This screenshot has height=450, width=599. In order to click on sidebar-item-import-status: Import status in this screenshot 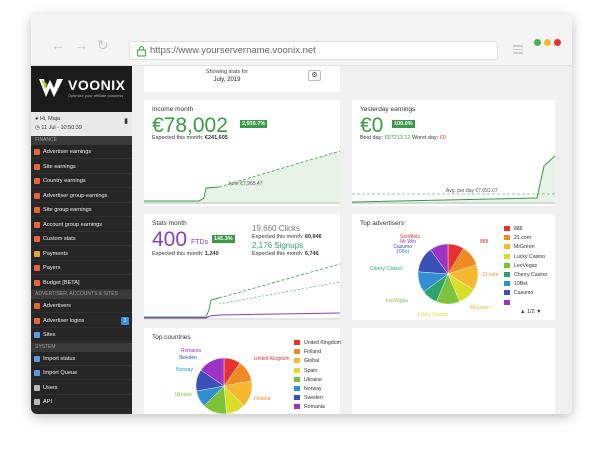, I will do `click(81, 359)`.